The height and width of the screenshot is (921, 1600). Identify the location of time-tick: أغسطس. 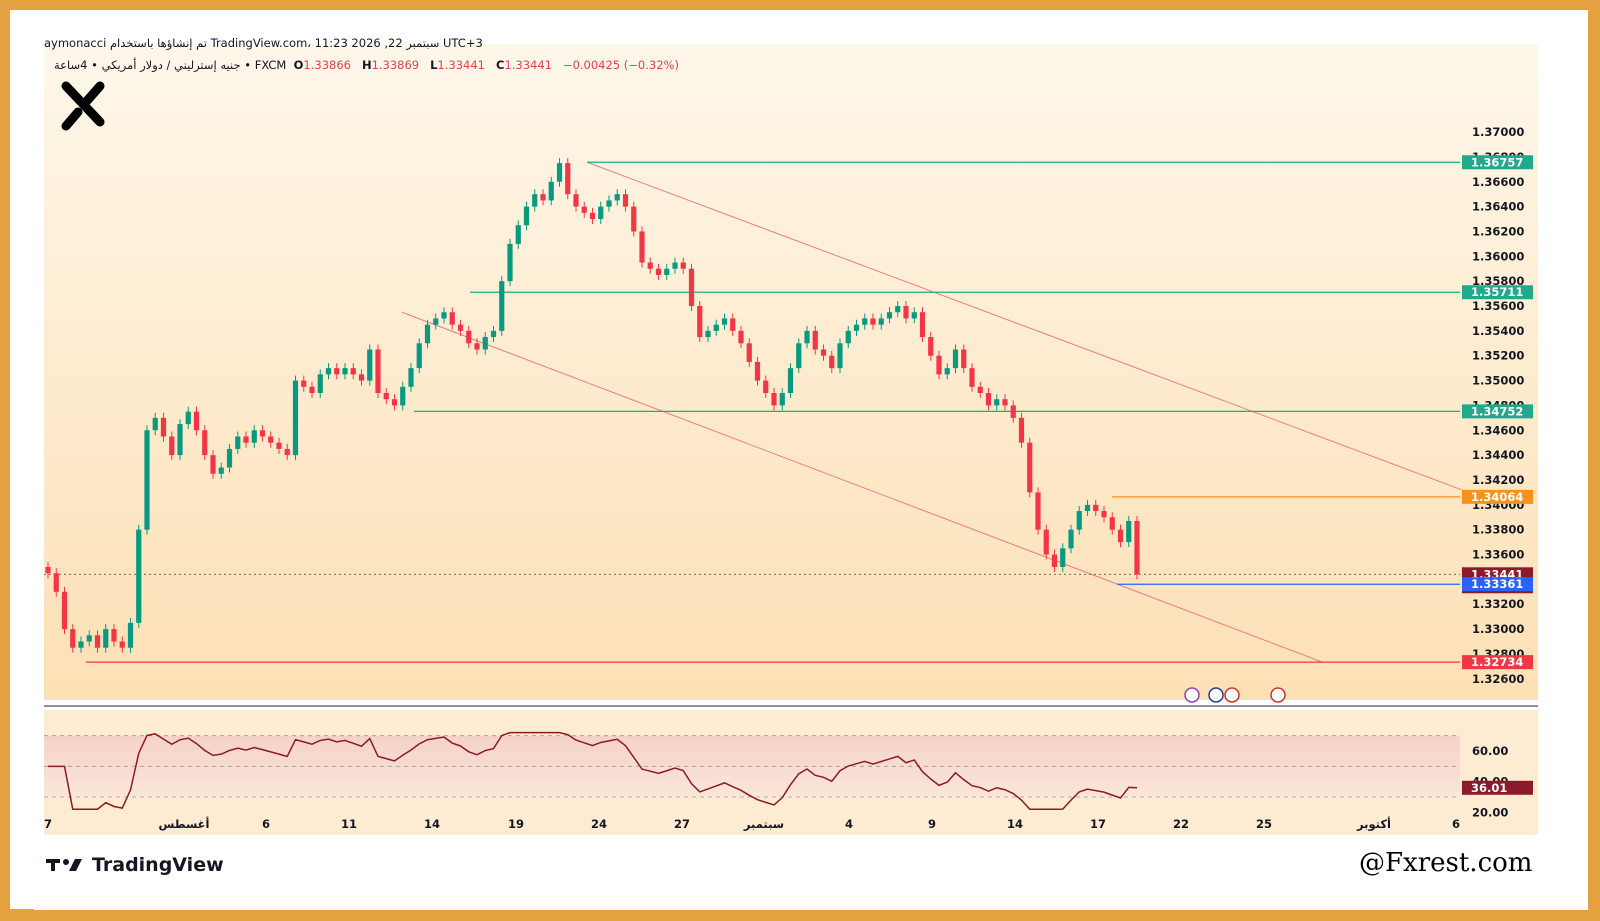
(184, 823).